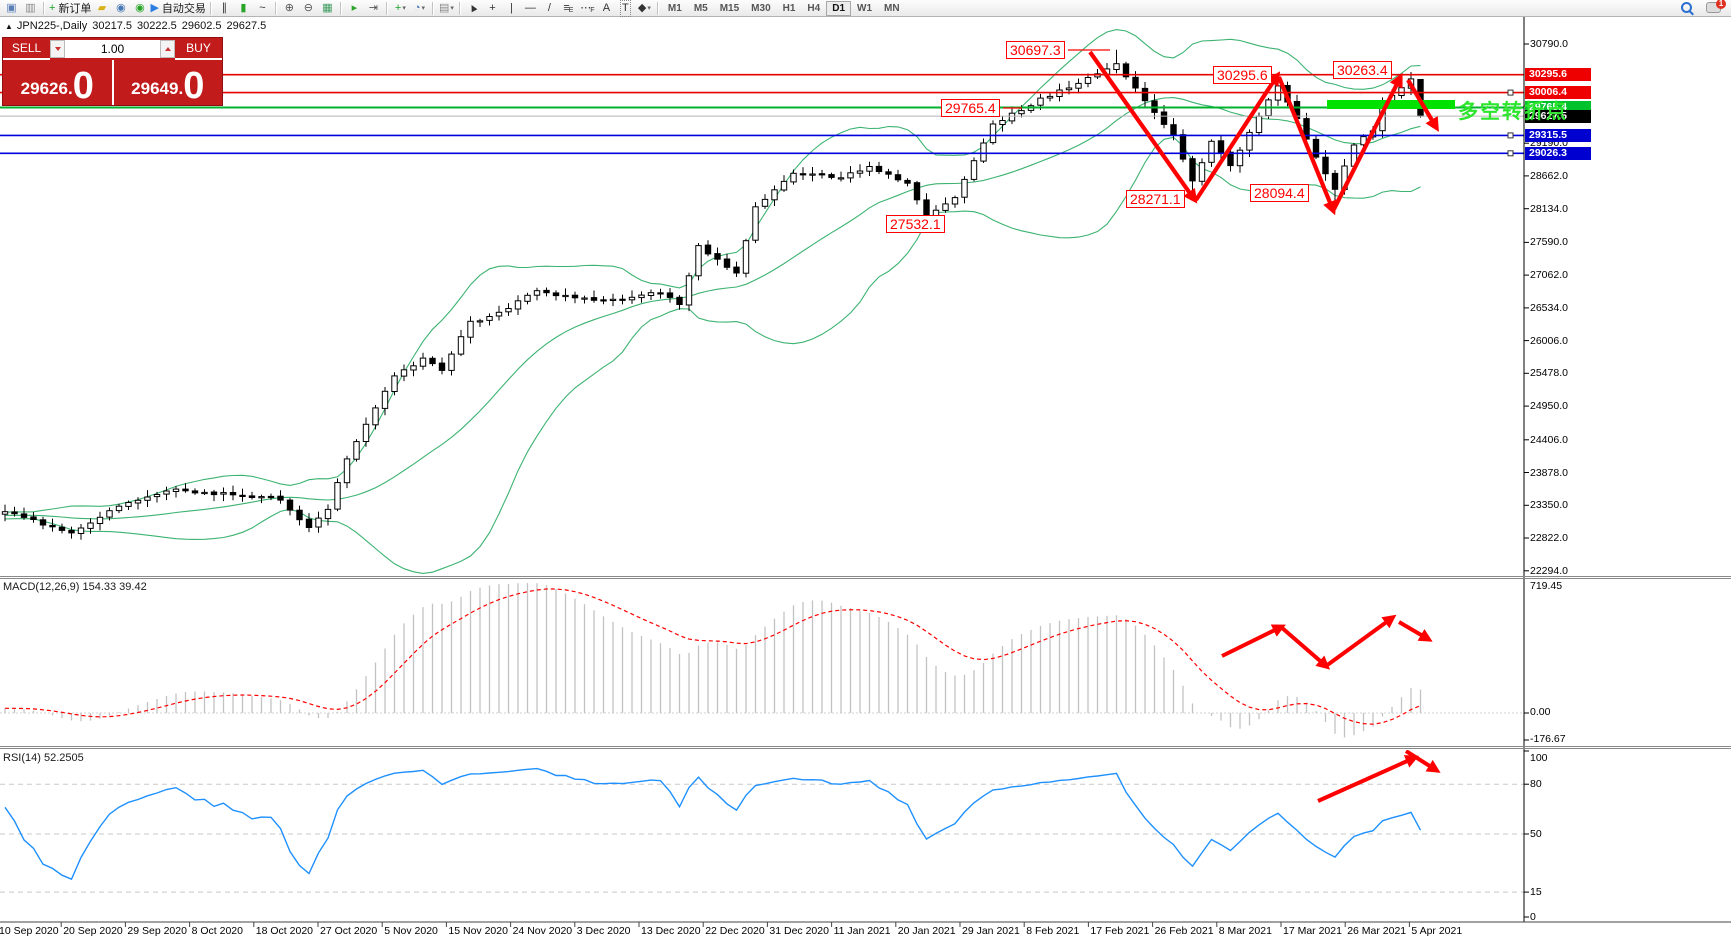  I want to click on timeframe-m1: M1, so click(674, 8).